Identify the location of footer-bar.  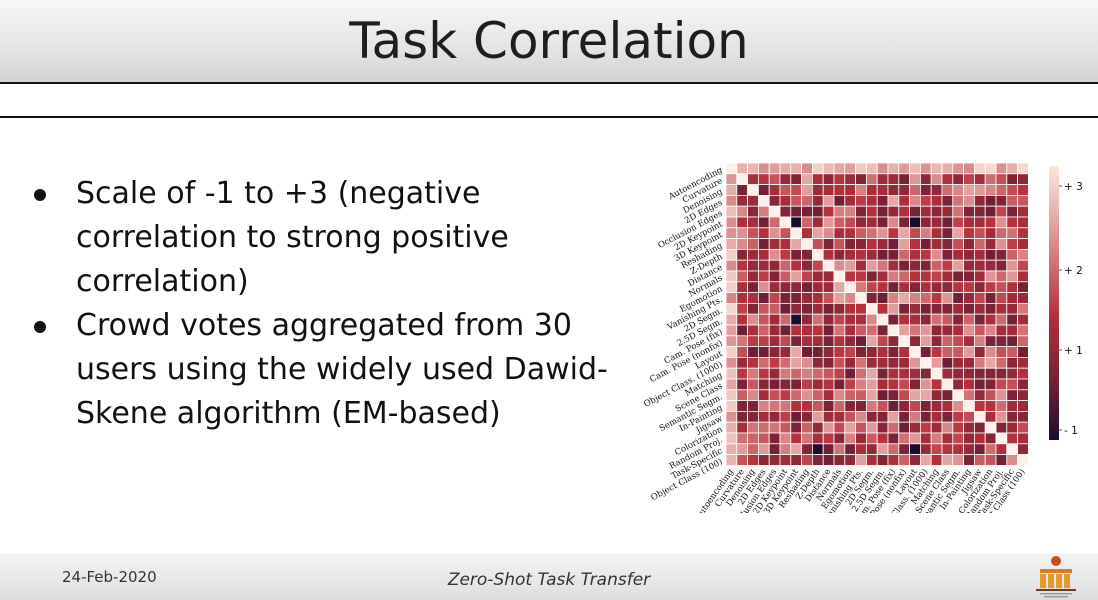
(549, 576).